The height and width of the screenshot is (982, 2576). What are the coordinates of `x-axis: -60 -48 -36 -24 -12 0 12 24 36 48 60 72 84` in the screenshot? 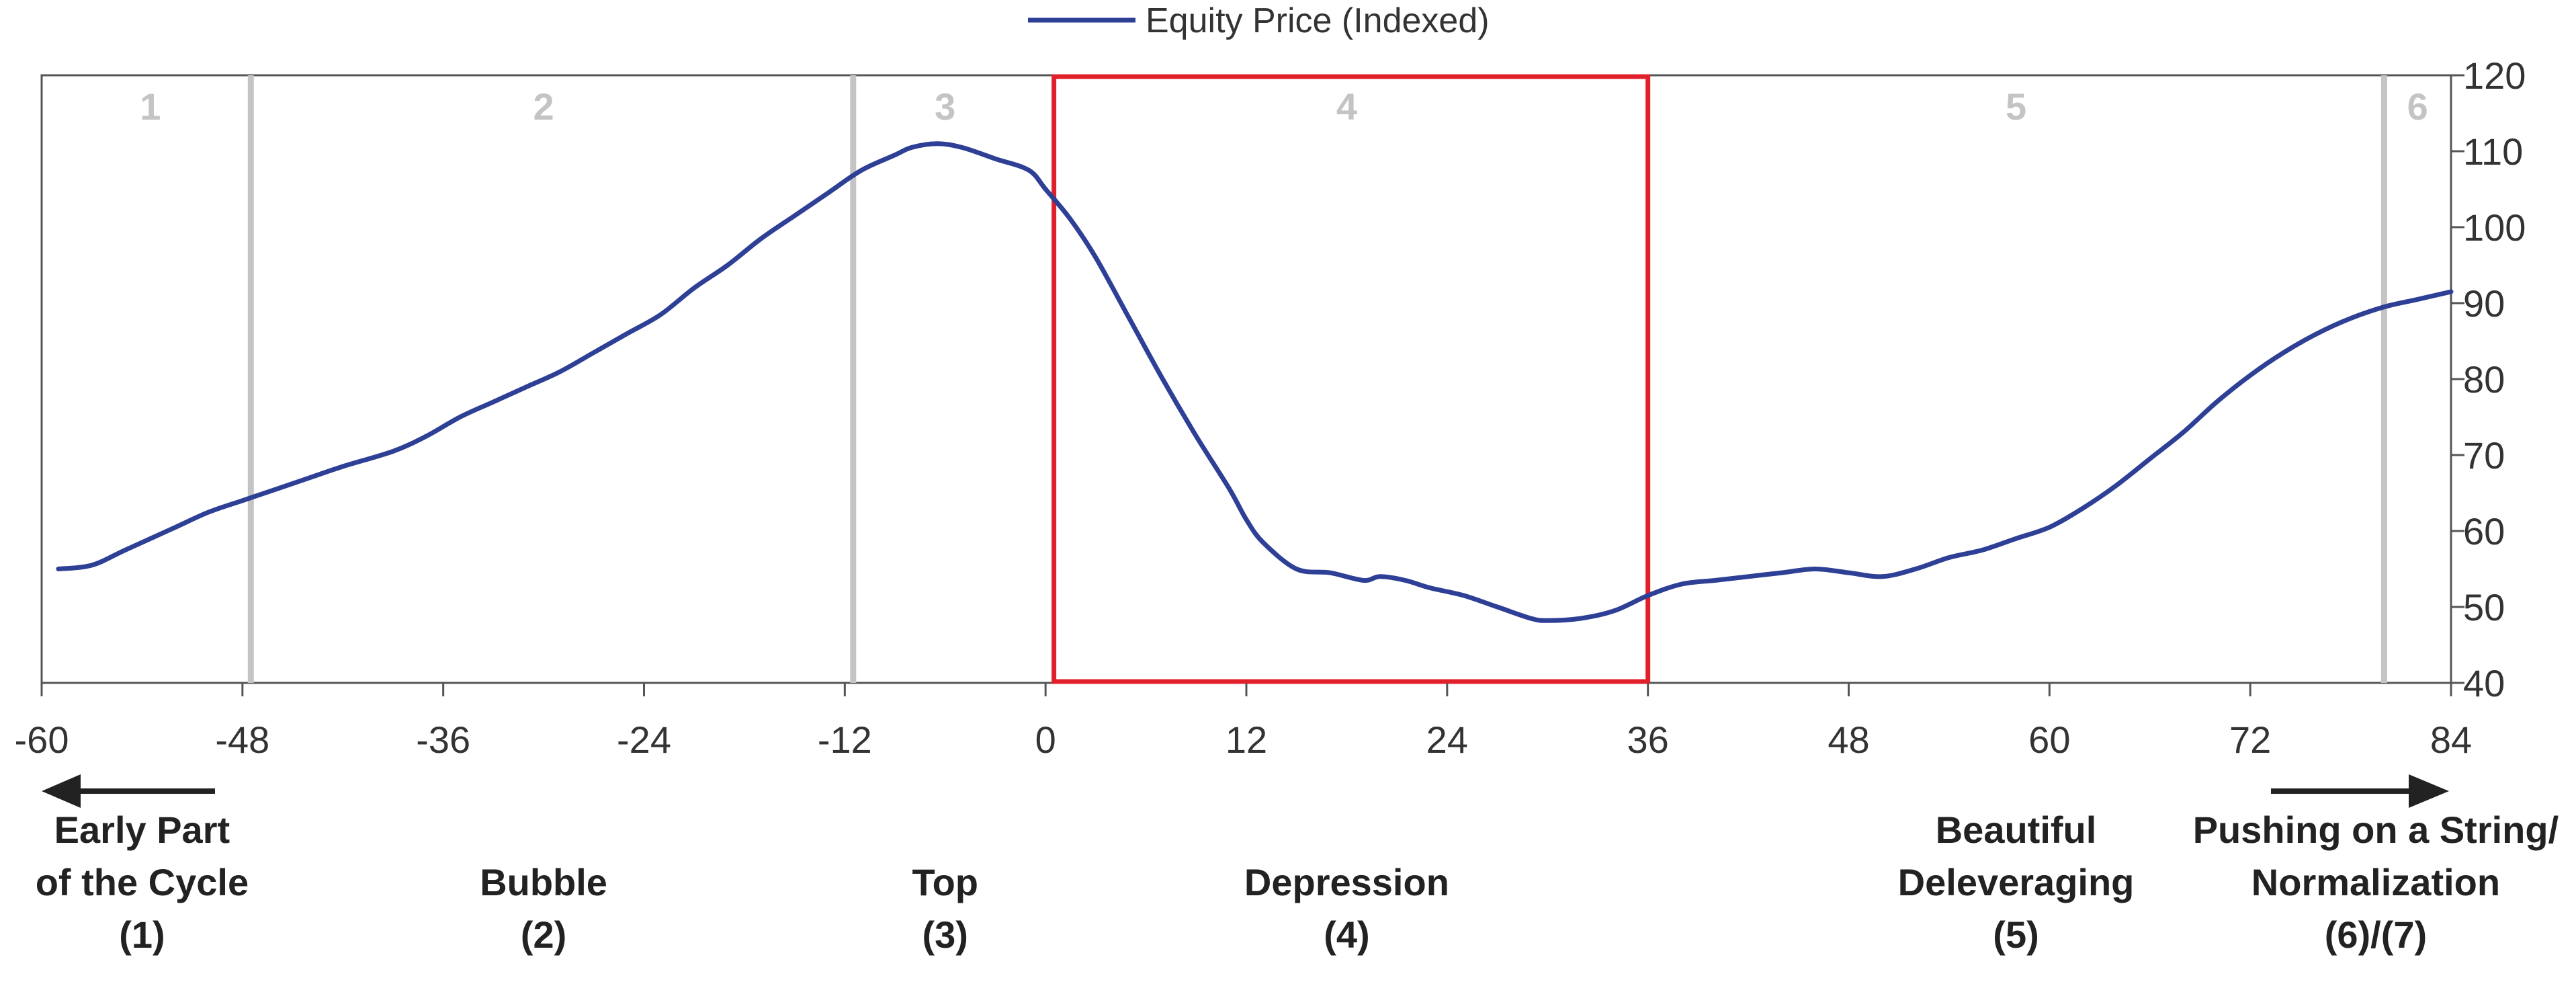 It's located at (1243, 722).